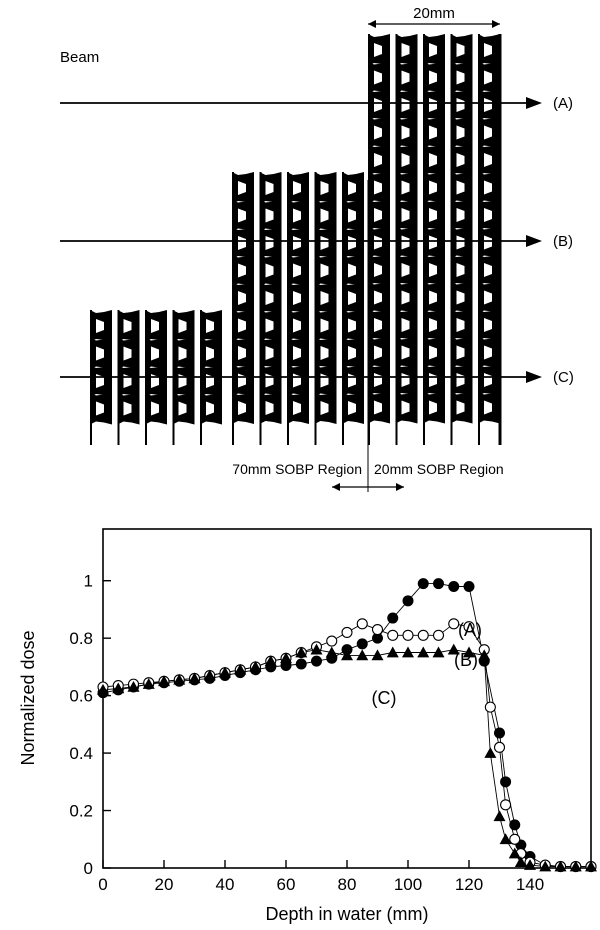 This screenshot has height=930, width=600. I want to click on y-tick-label: 0, so click(88, 868).